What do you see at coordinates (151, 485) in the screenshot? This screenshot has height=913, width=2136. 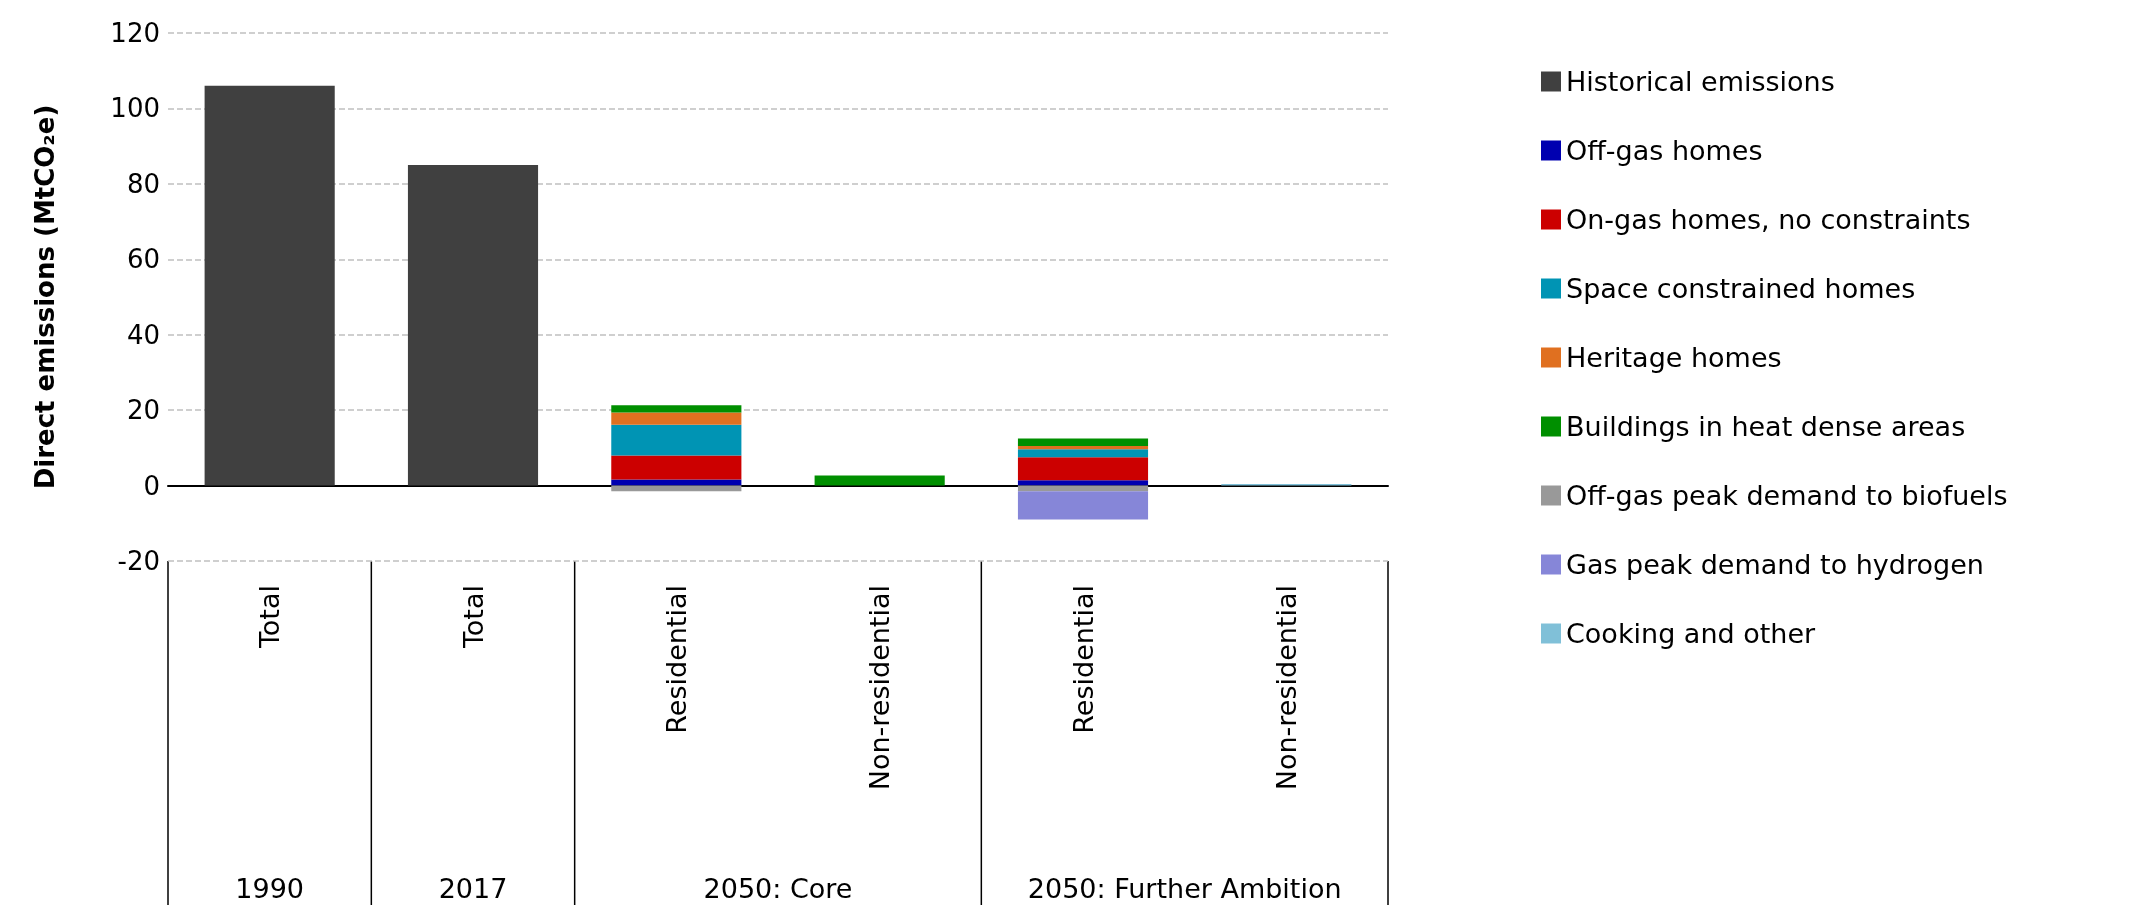 I see `y-tick-label: 0` at bounding box center [151, 485].